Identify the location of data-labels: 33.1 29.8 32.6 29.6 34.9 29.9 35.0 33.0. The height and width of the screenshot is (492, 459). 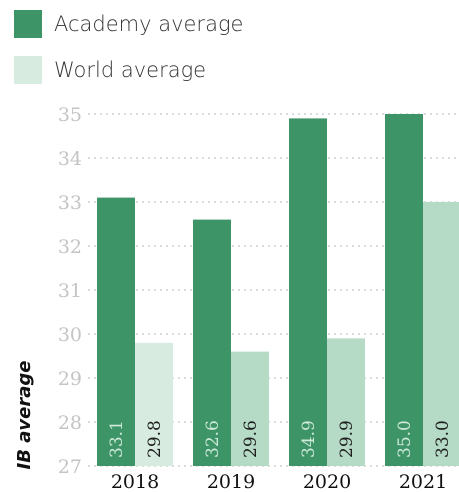
(280, 439).